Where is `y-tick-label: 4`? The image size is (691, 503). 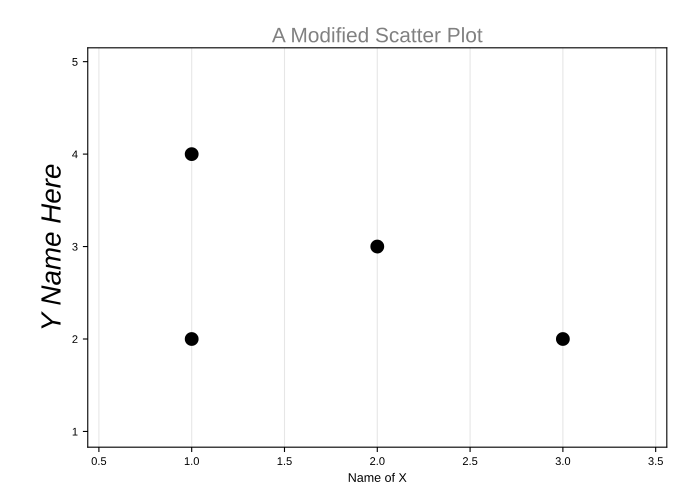
y-tick-label: 4 is located at coordinates (75, 154).